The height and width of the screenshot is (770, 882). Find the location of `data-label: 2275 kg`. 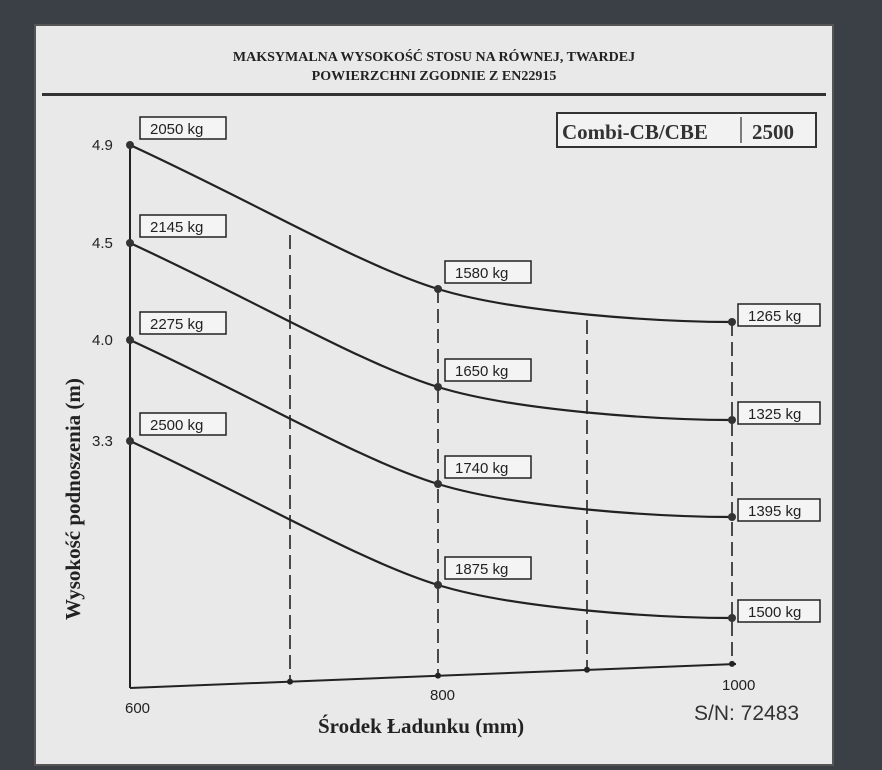

data-label: 2275 kg is located at coordinates (176, 324).